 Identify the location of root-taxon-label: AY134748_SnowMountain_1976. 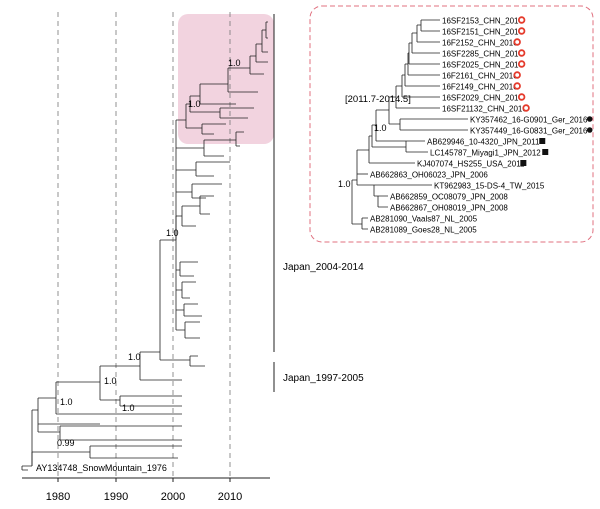
(101, 468).